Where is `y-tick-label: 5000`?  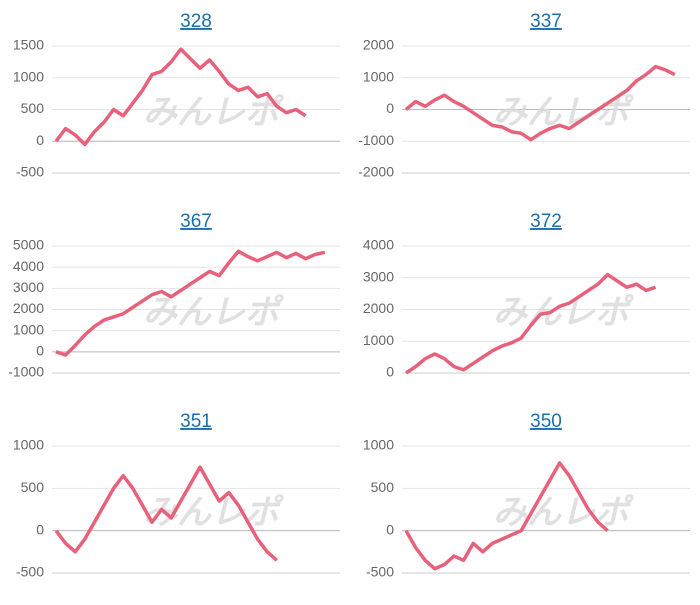 y-tick-label: 5000 is located at coordinates (28, 245).